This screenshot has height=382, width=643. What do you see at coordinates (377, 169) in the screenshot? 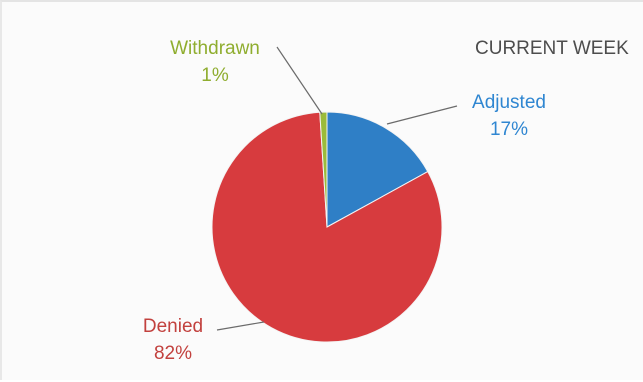
I see `pie-slice-adjusted` at bounding box center [377, 169].